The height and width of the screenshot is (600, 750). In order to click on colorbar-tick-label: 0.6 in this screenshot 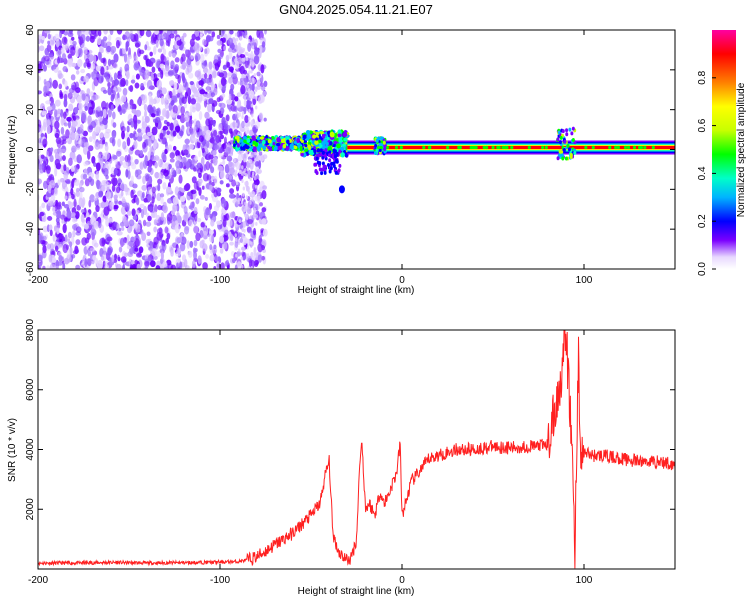, I will do `click(702, 125)`.